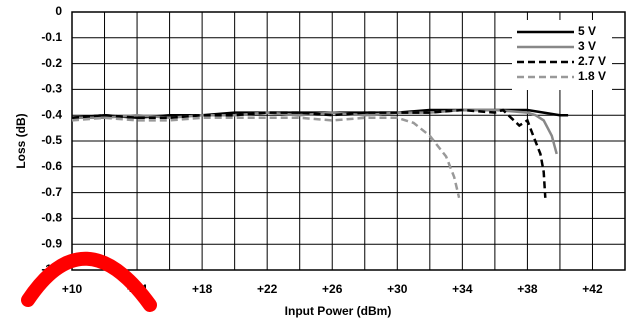  Describe the element at coordinates (332, 289) in the screenshot. I see `x-tick-label: +26` at that location.